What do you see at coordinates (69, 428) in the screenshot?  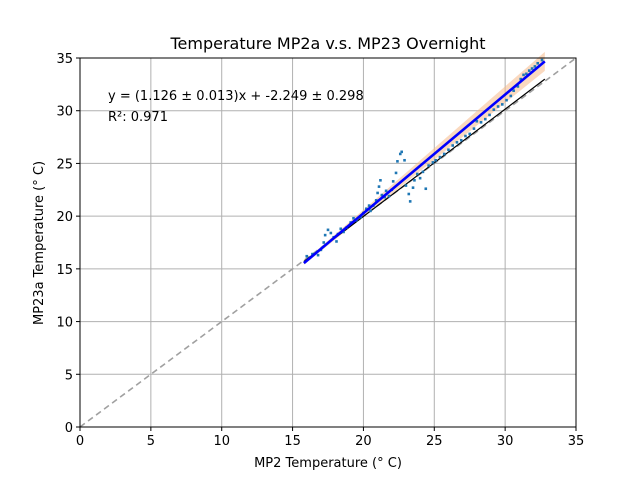 I see `y-tick-label: 0` at bounding box center [69, 428].